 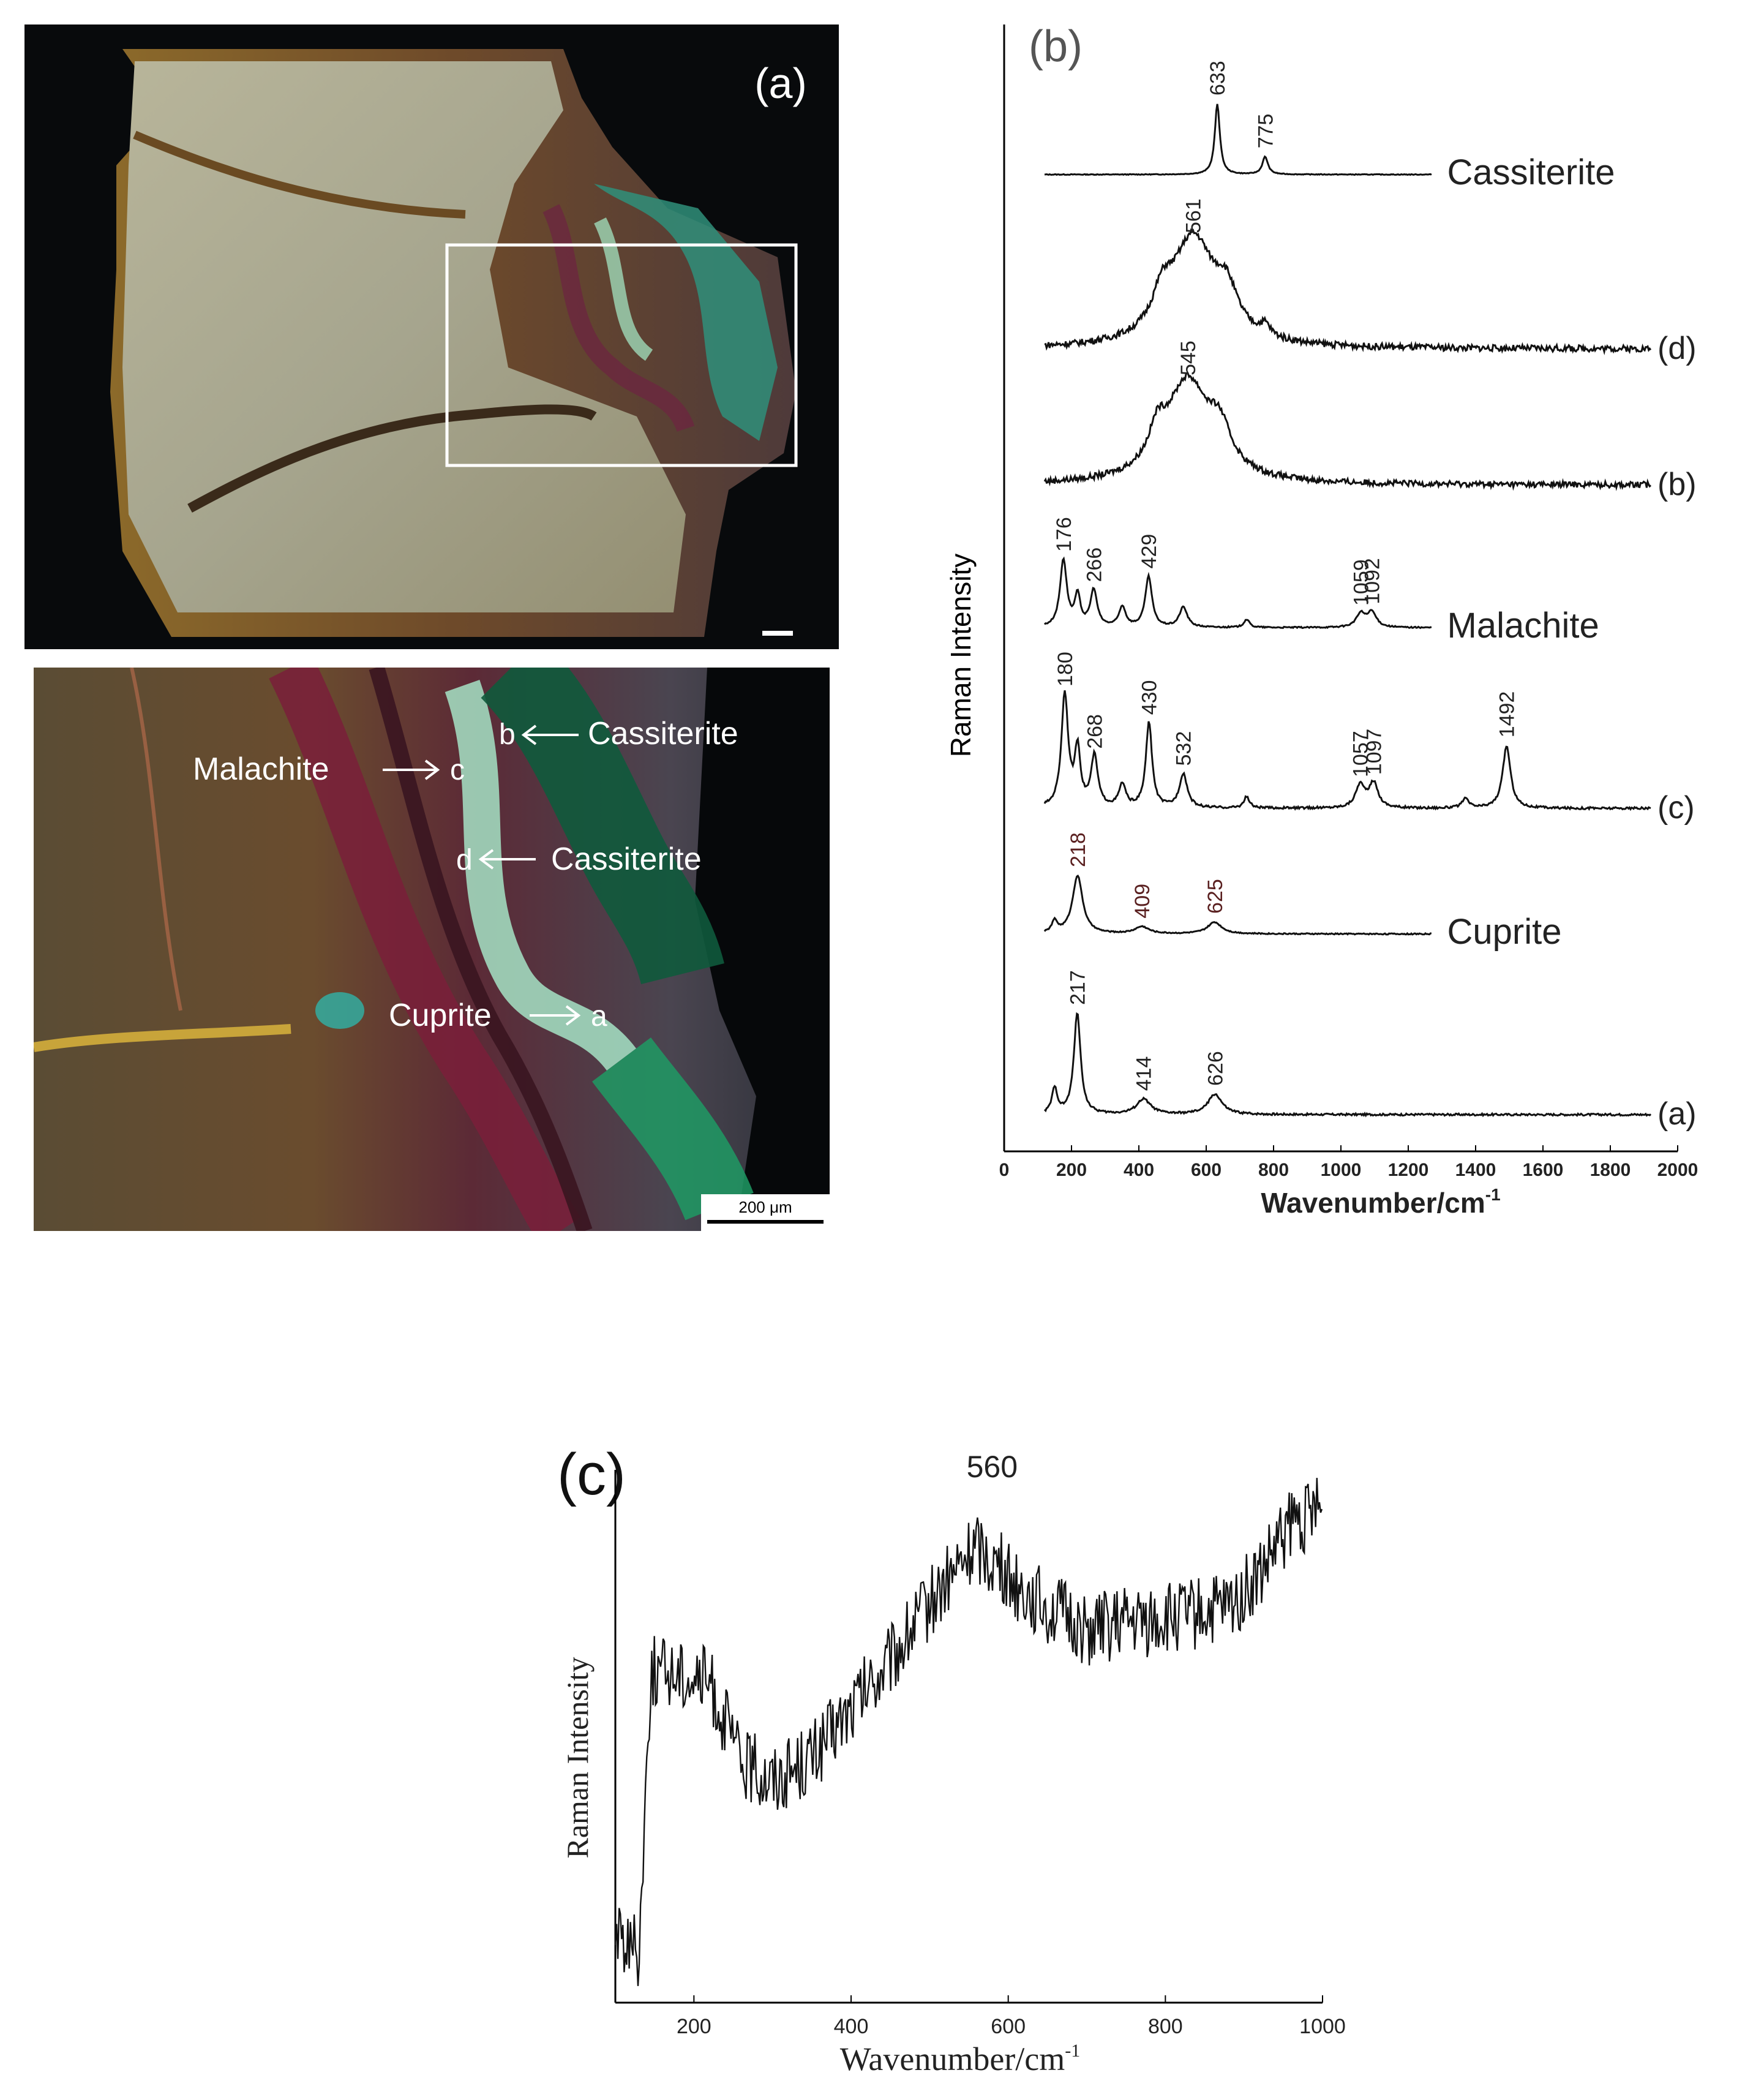 I want to click on peak-label: 626, so click(x=1215, y=1069).